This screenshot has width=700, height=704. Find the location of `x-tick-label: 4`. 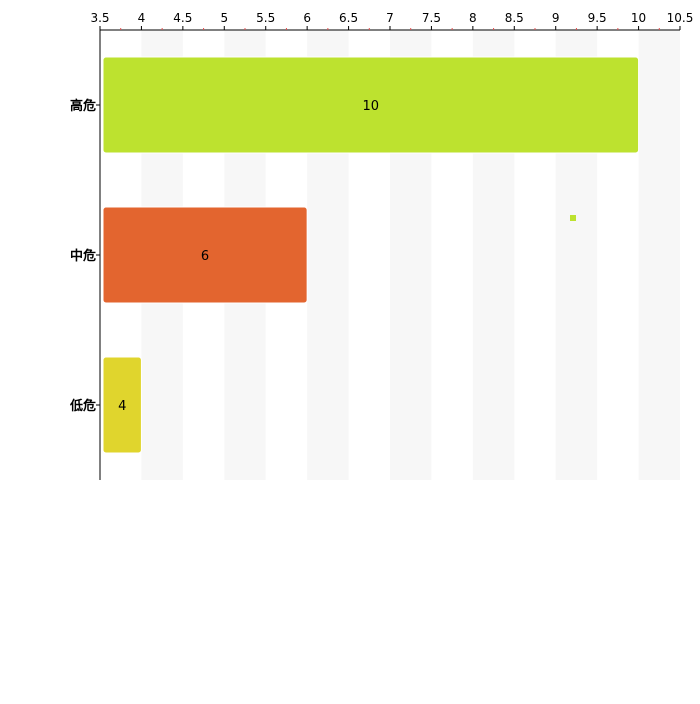

x-tick-label: 4 is located at coordinates (142, 18).